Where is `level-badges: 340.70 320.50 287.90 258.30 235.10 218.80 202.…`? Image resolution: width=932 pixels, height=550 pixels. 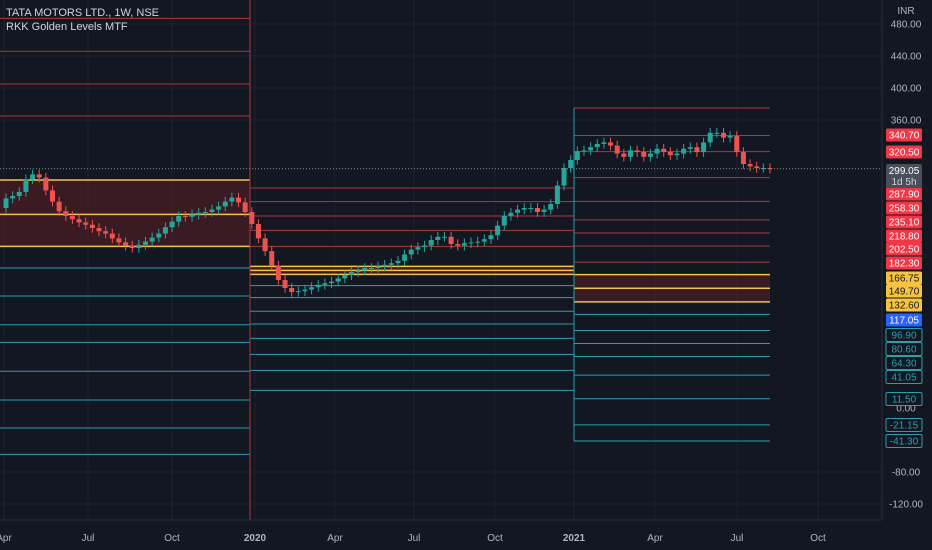 level-badges: 340.70 320.50 287.90 258.30 235.10 218.80 202.… is located at coordinates (904, 288).